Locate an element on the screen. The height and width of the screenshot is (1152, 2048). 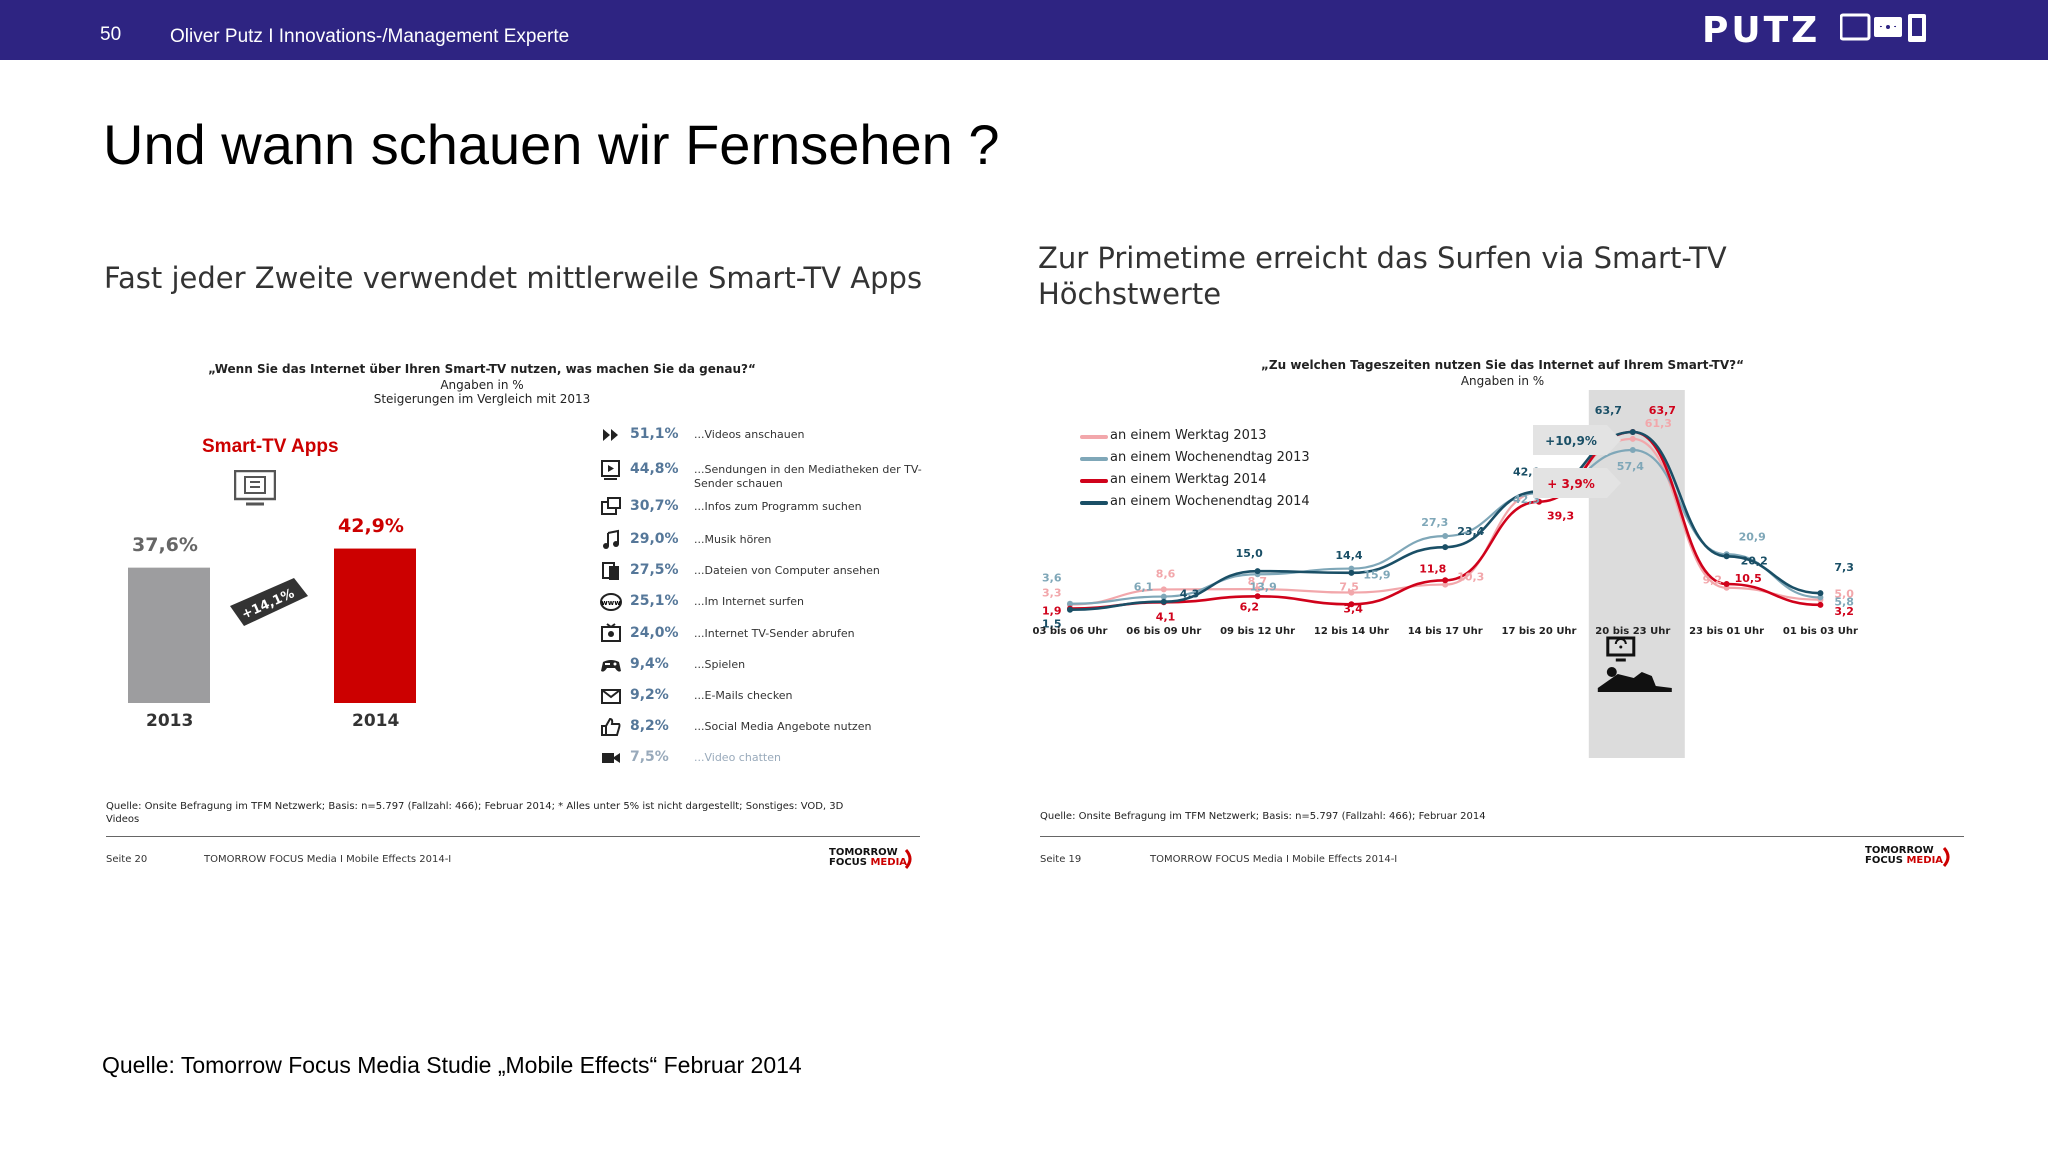
svg-text: www is located at coordinates (611, 603).